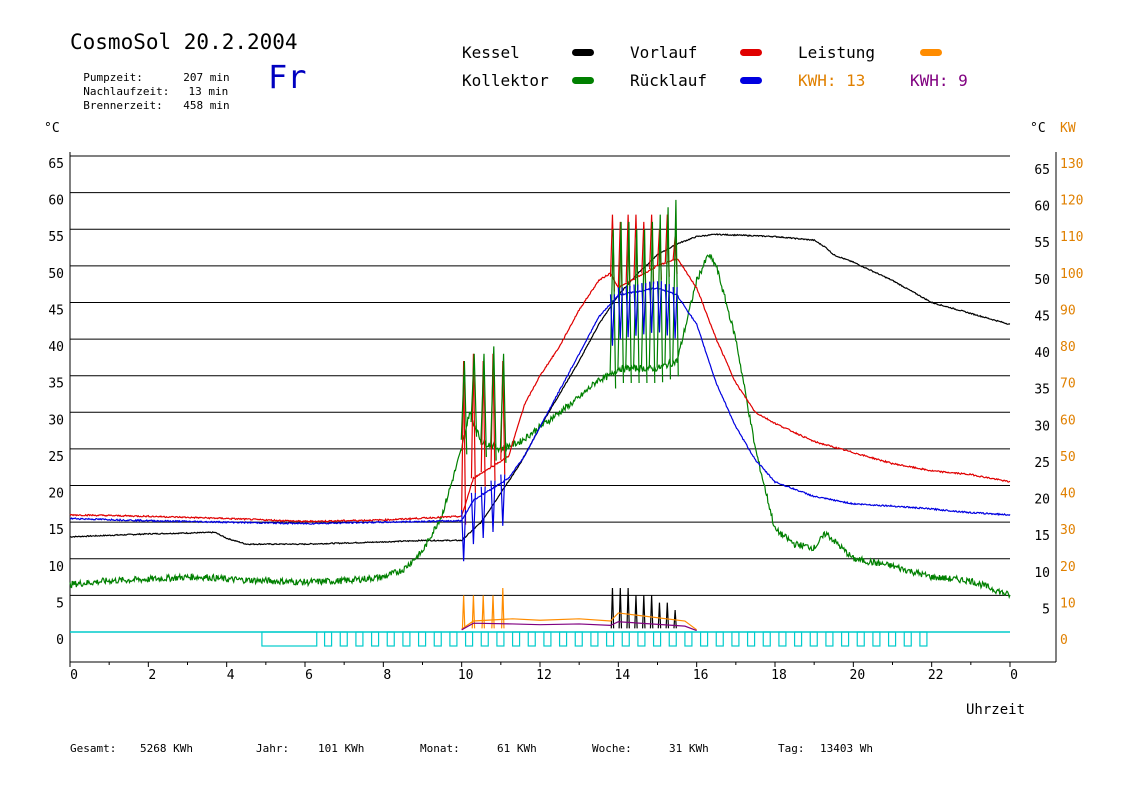  I want to click on y-tick-label-right-c: 40, so click(1042, 353).